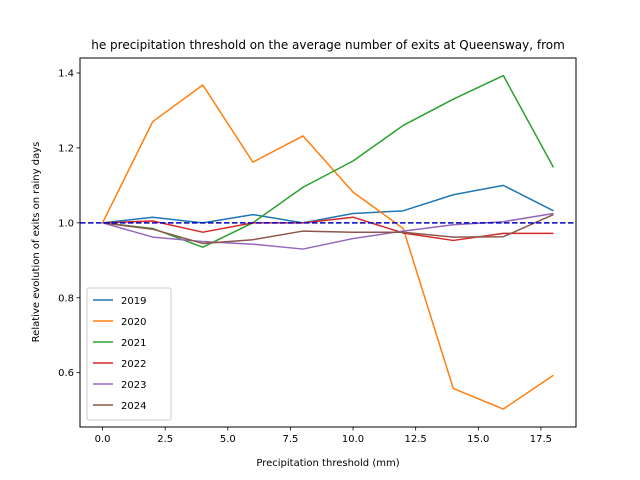 Image resolution: width=640 pixels, height=480 pixels. I want to click on legend: 2019 2020 2021 2022 2023 2024, so click(129, 354).